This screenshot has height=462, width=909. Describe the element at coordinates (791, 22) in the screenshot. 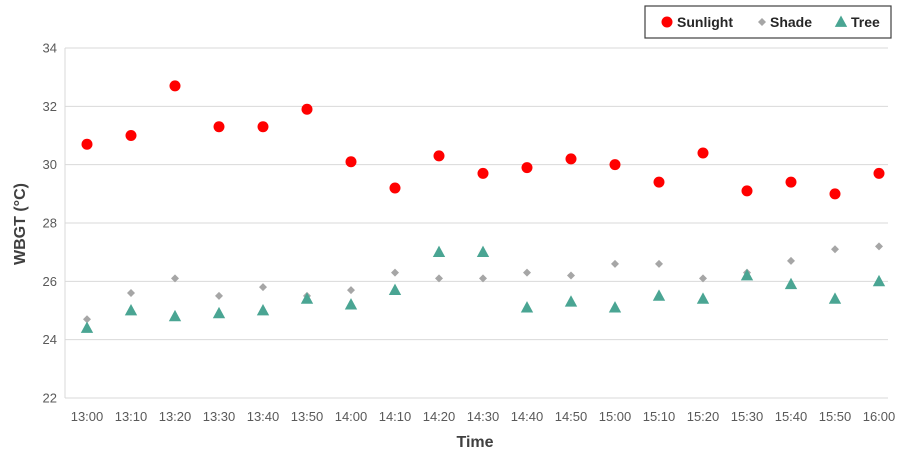

I see `legend-label-shade: Shade` at that location.